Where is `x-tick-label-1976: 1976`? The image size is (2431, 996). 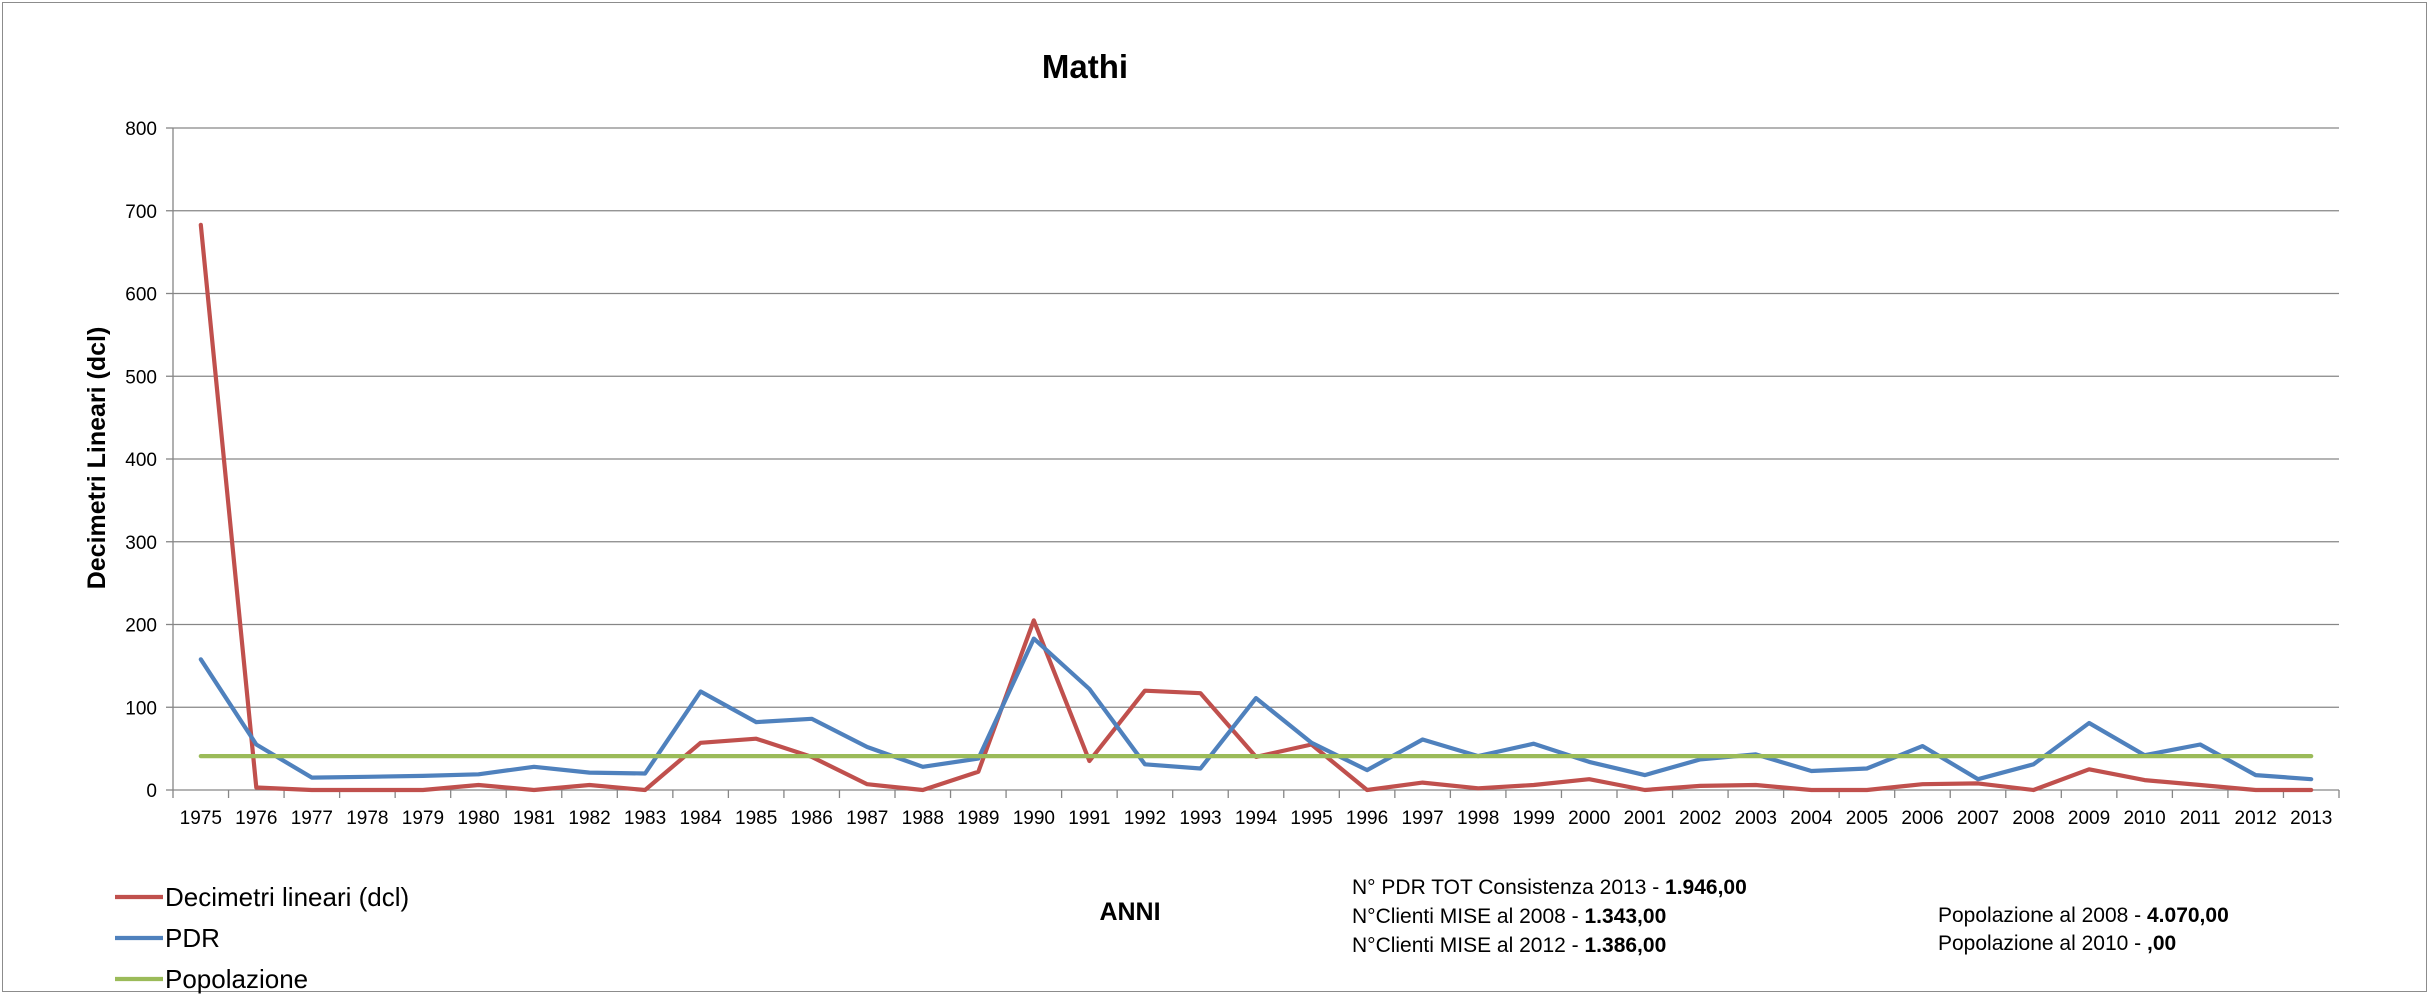
x-tick-label-1976: 1976 is located at coordinates (256, 818).